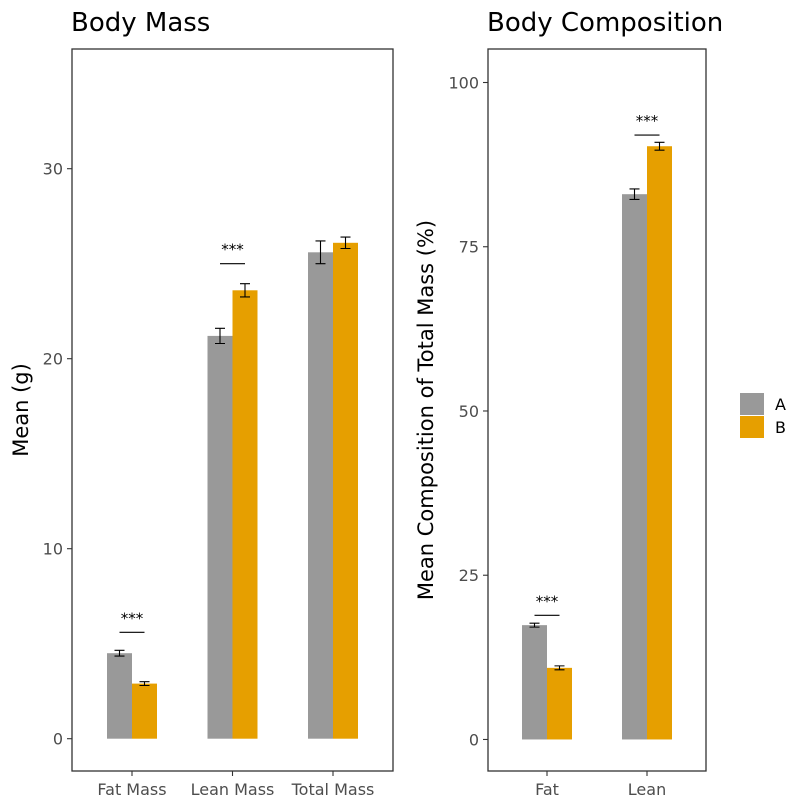  What do you see at coordinates (140, 23) in the screenshot?
I see `panel-title: Body Mass` at bounding box center [140, 23].